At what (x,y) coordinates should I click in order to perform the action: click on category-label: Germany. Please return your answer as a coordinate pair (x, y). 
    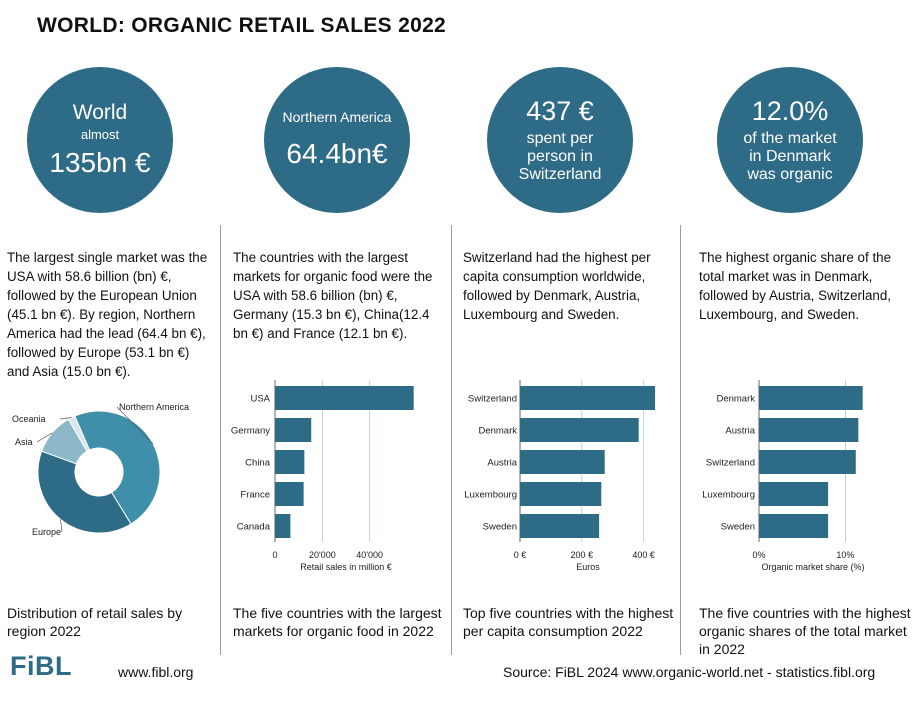
    Looking at the image, I should click on (250, 431).